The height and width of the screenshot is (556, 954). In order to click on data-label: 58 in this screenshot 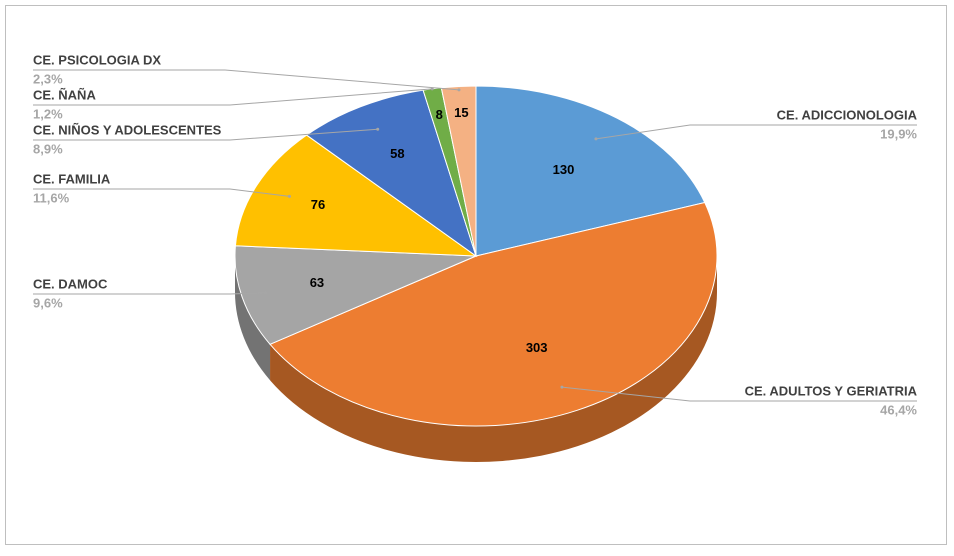, I will do `click(397, 153)`.